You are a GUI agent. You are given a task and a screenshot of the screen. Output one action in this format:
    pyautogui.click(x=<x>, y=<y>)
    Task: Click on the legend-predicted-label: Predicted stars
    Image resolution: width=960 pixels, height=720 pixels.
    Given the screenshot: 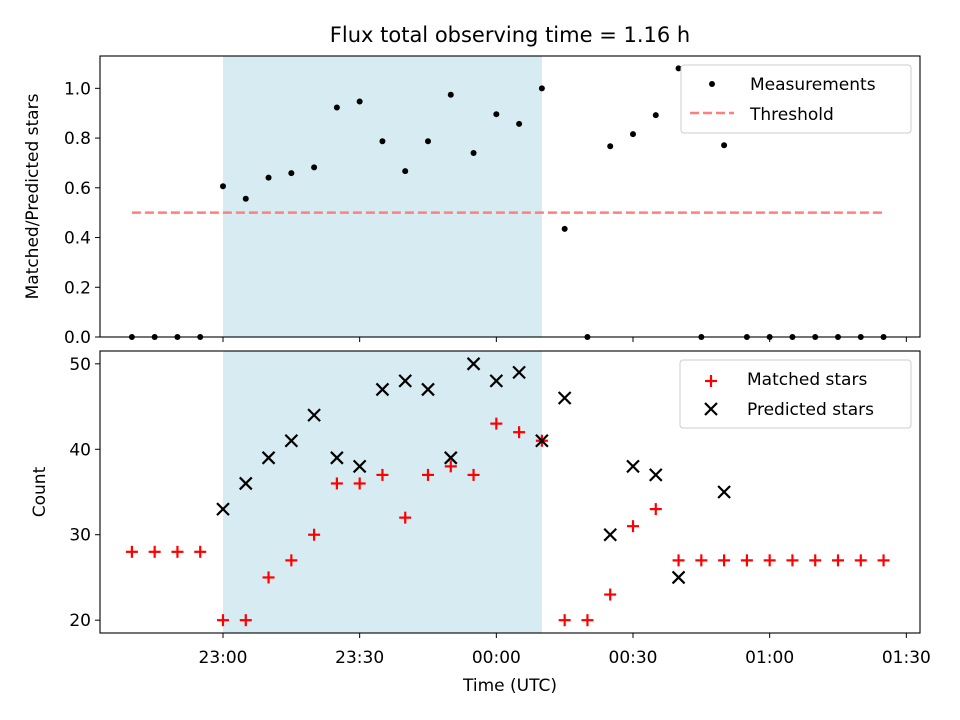 What is the action you would take?
    pyautogui.click(x=810, y=410)
    